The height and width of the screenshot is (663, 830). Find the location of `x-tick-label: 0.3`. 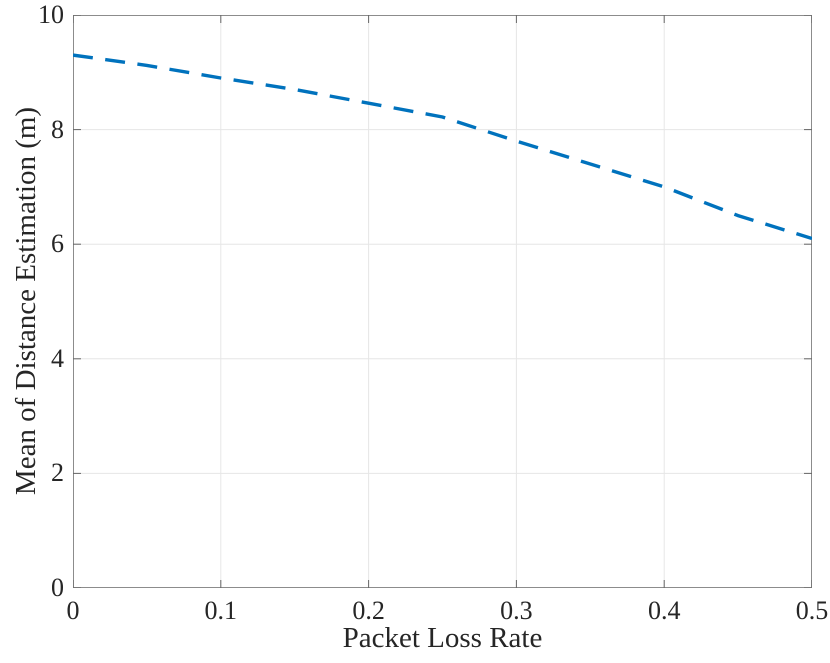

x-tick-label: 0.3 is located at coordinates (516, 610).